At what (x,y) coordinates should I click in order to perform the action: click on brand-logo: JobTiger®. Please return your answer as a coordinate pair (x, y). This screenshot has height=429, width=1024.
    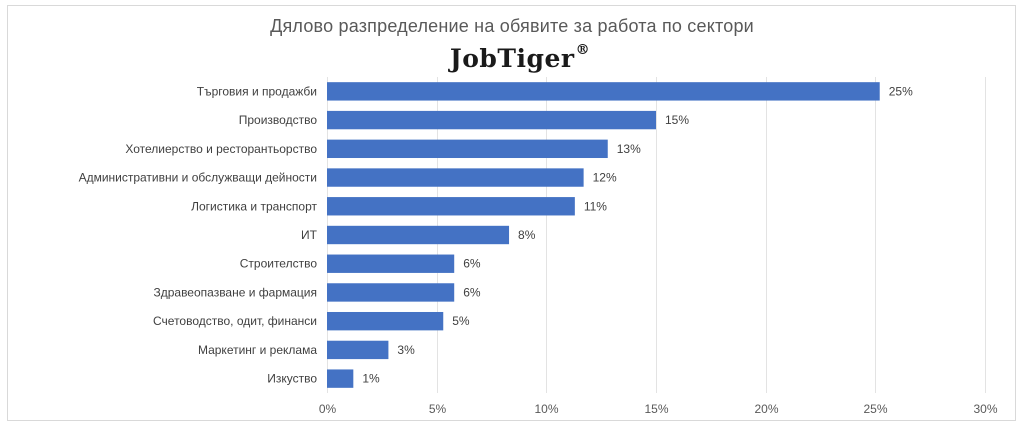
    Looking at the image, I should click on (512, 57).